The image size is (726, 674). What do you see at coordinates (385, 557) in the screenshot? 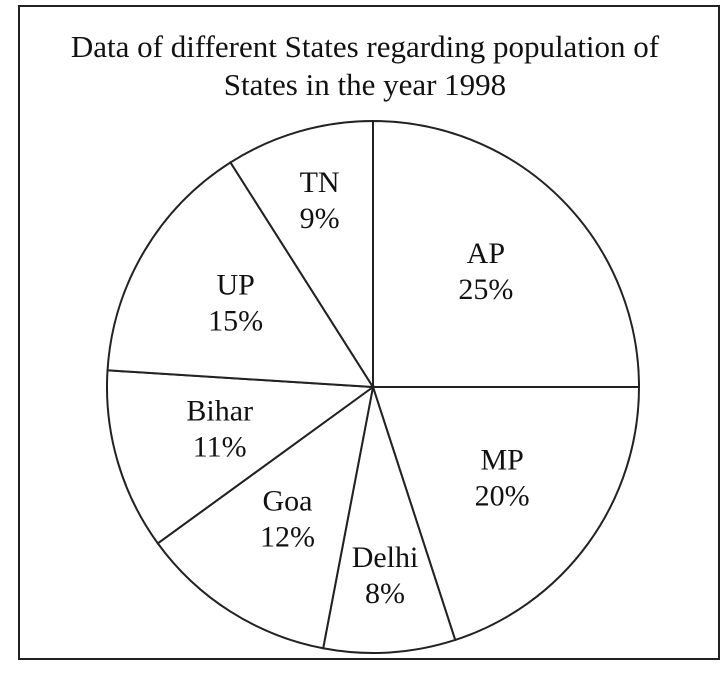
I see `slice-label: Delhi` at bounding box center [385, 557].